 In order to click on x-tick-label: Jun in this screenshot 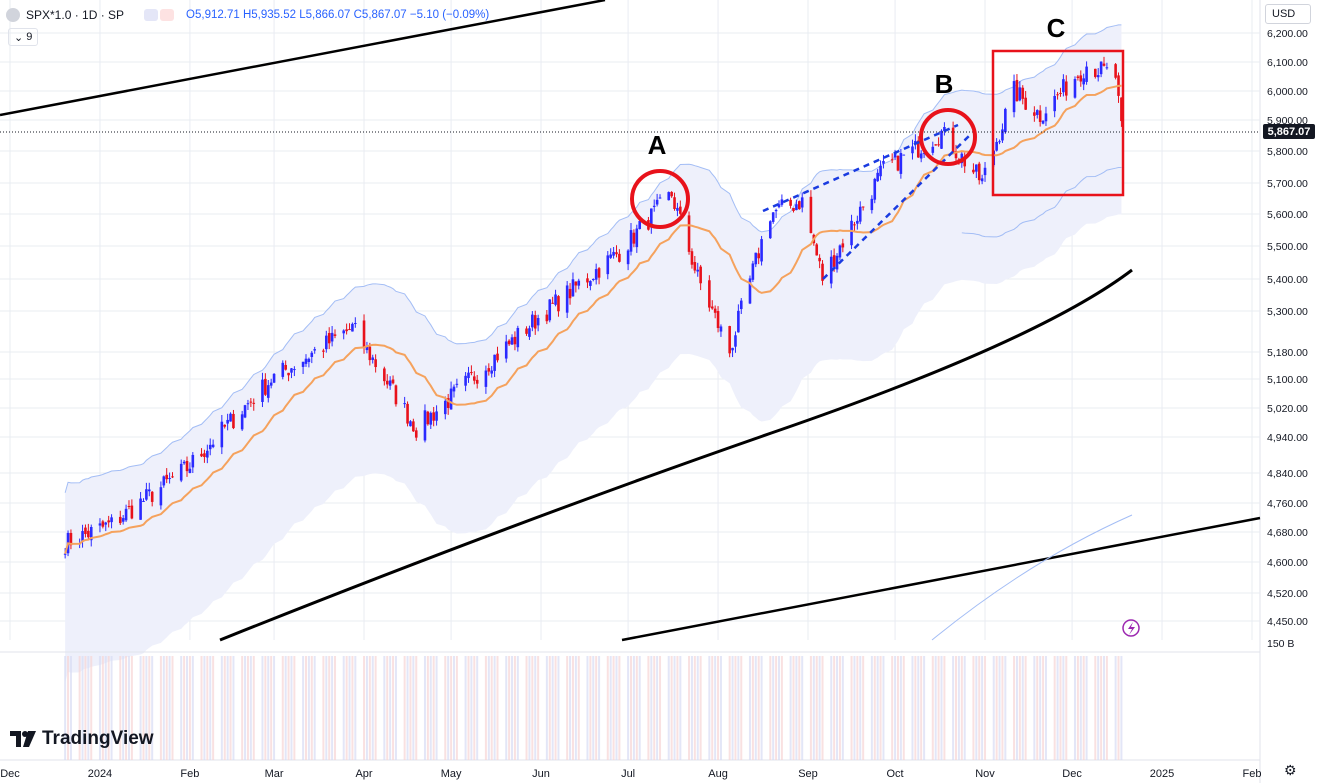, I will do `click(541, 774)`.